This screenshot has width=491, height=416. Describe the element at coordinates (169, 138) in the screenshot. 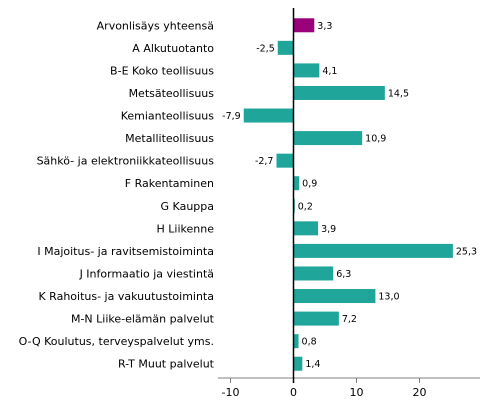

I see `category-label: Metalliteollisuus` at that location.